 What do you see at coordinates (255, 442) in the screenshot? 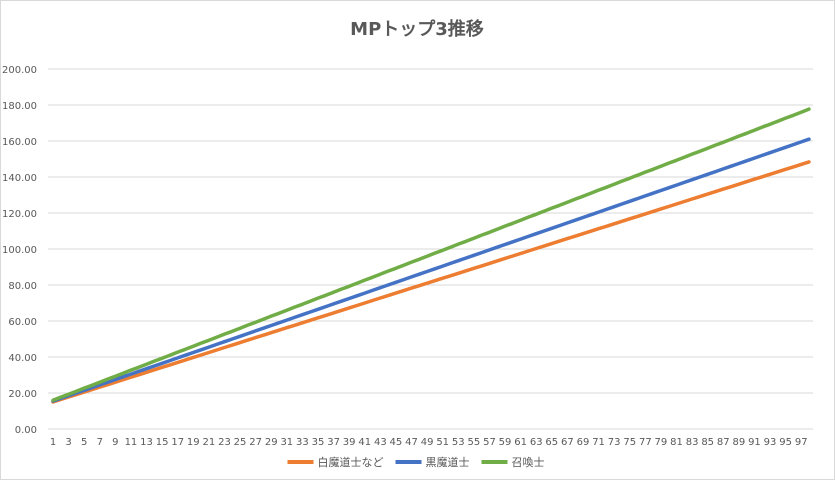
I see `x-tick-label: 27` at bounding box center [255, 442].